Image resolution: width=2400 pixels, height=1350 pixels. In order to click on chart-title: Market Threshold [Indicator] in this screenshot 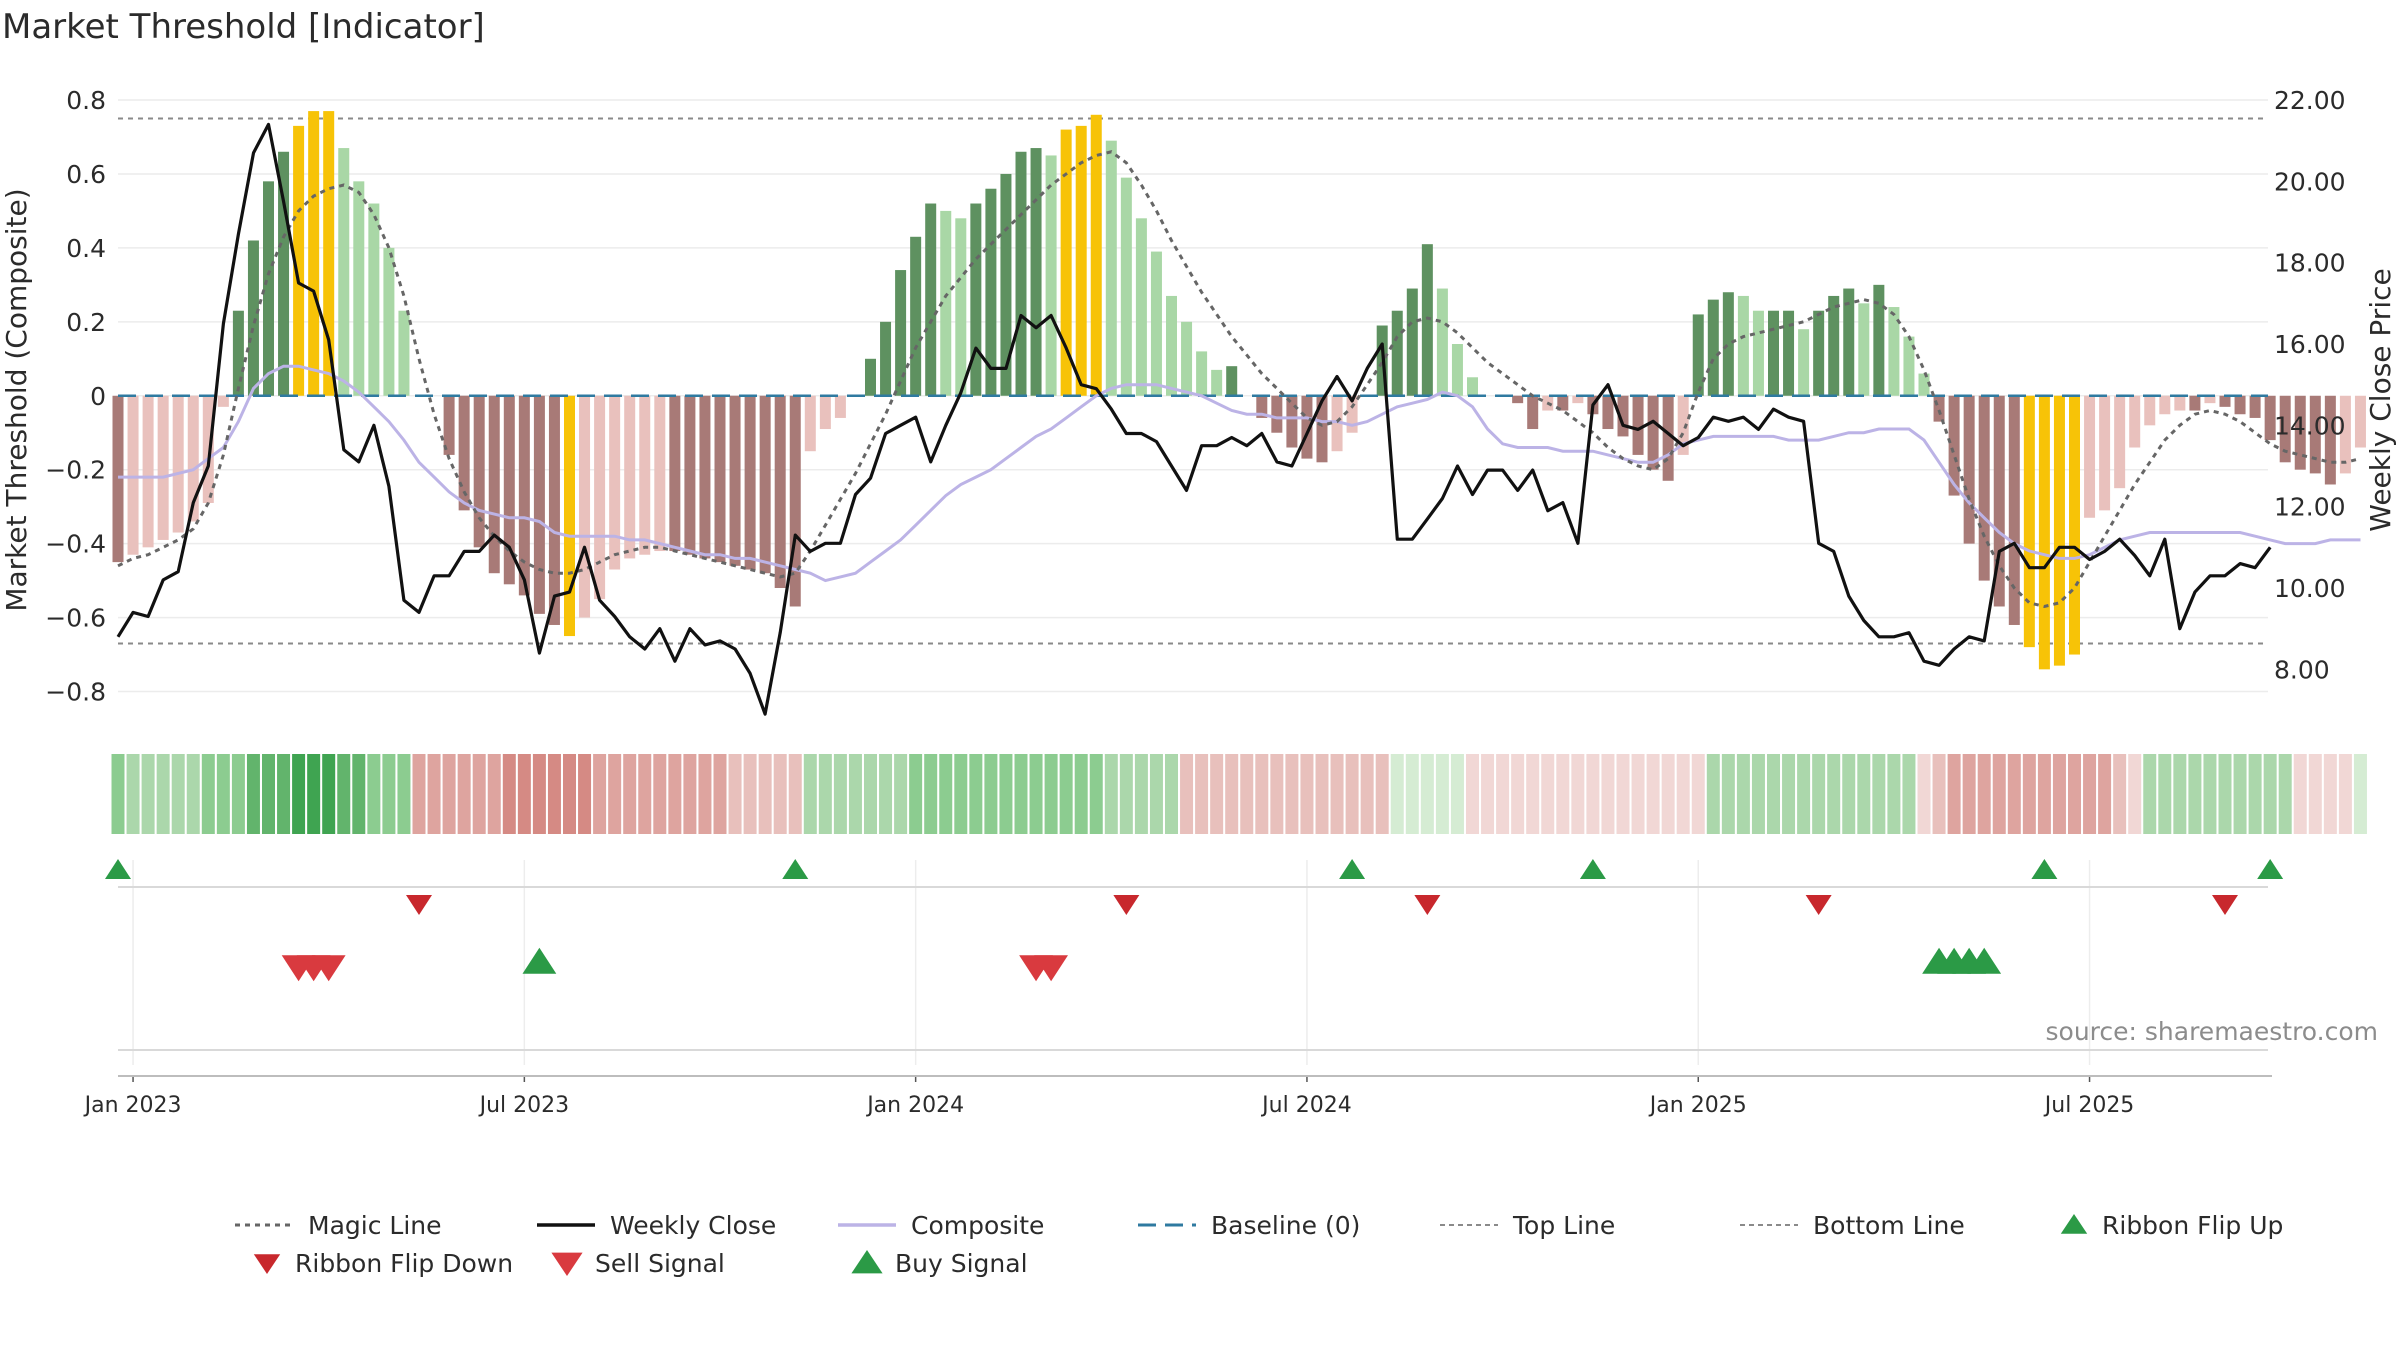, I will do `click(243, 27)`.